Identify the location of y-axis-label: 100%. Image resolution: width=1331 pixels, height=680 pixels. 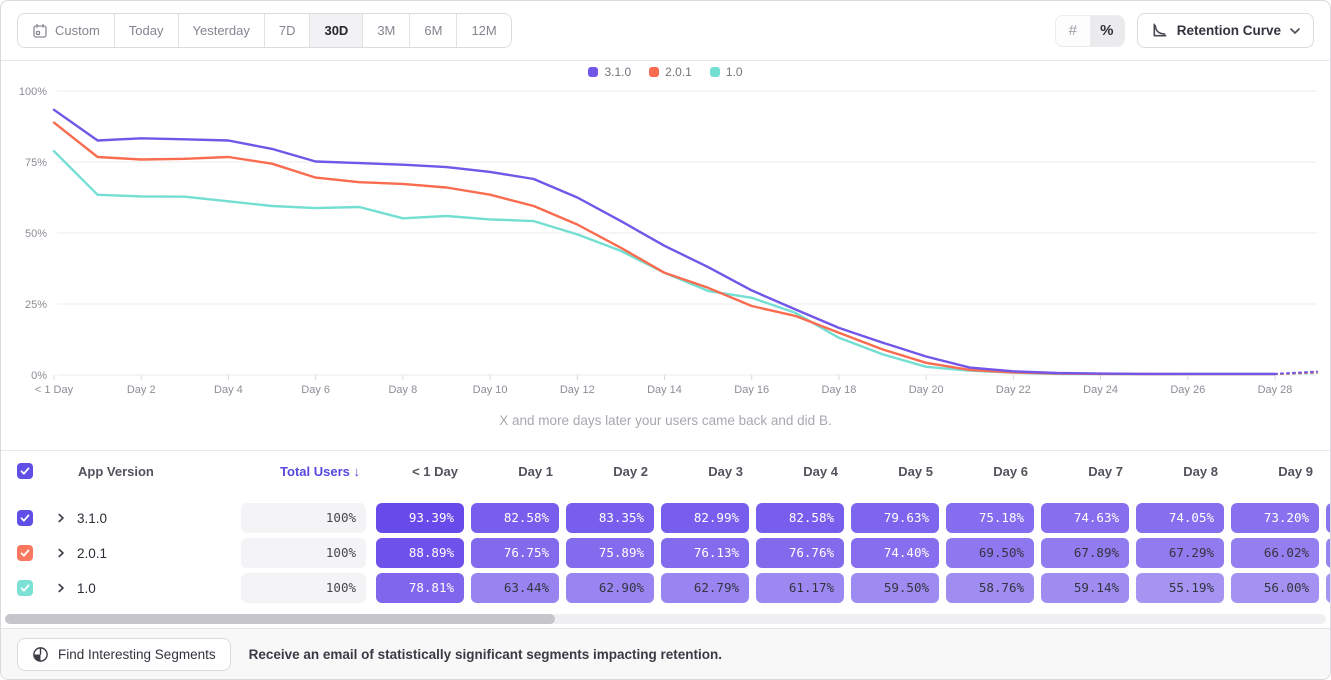
(33, 92).